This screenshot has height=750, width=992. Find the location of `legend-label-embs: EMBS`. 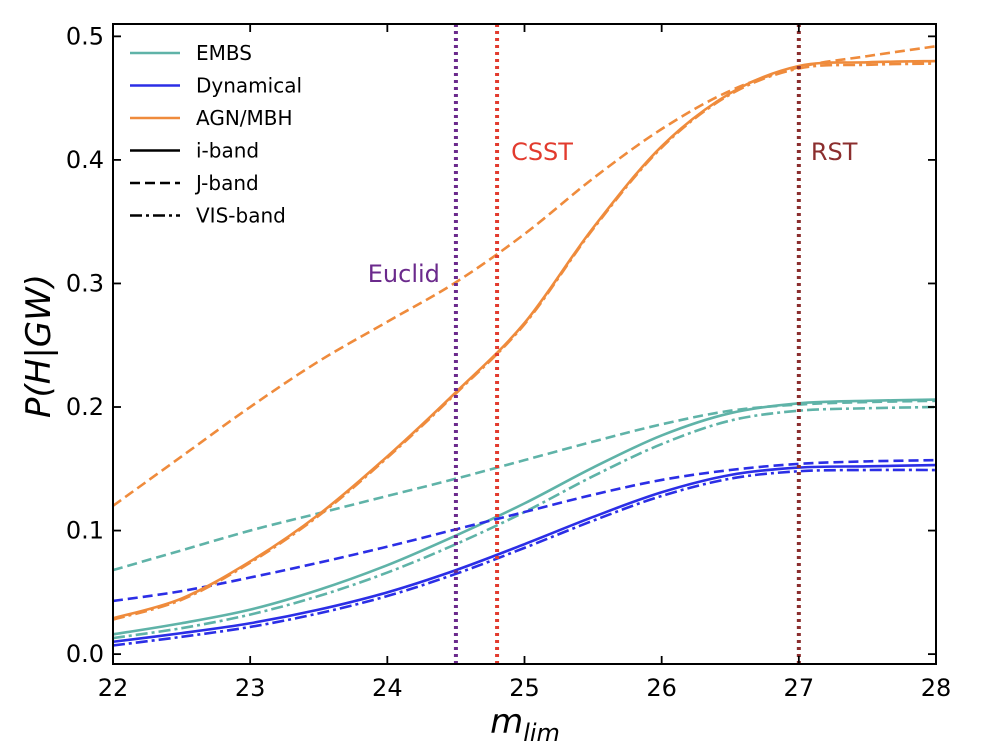

legend-label-embs: EMBS is located at coordinates (224, 53).